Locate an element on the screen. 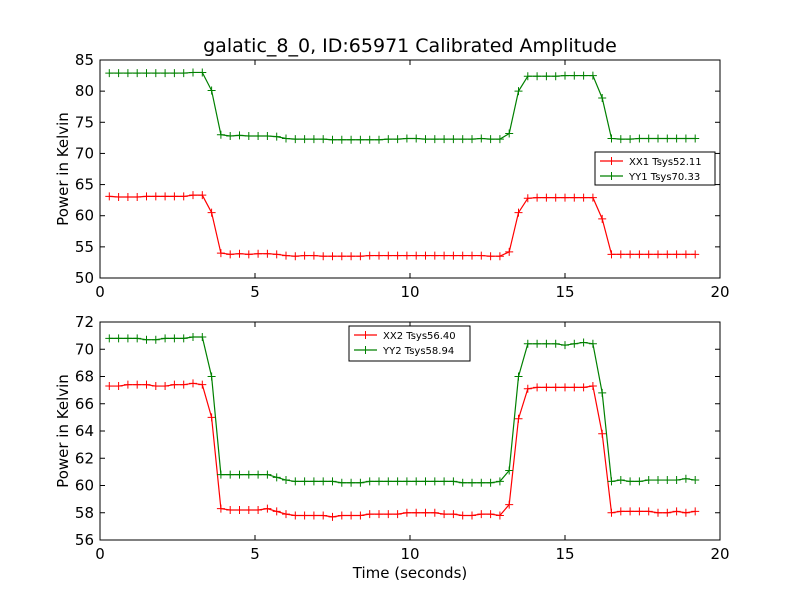  x-tick-label: 0 is located at coordinates (100, 554).